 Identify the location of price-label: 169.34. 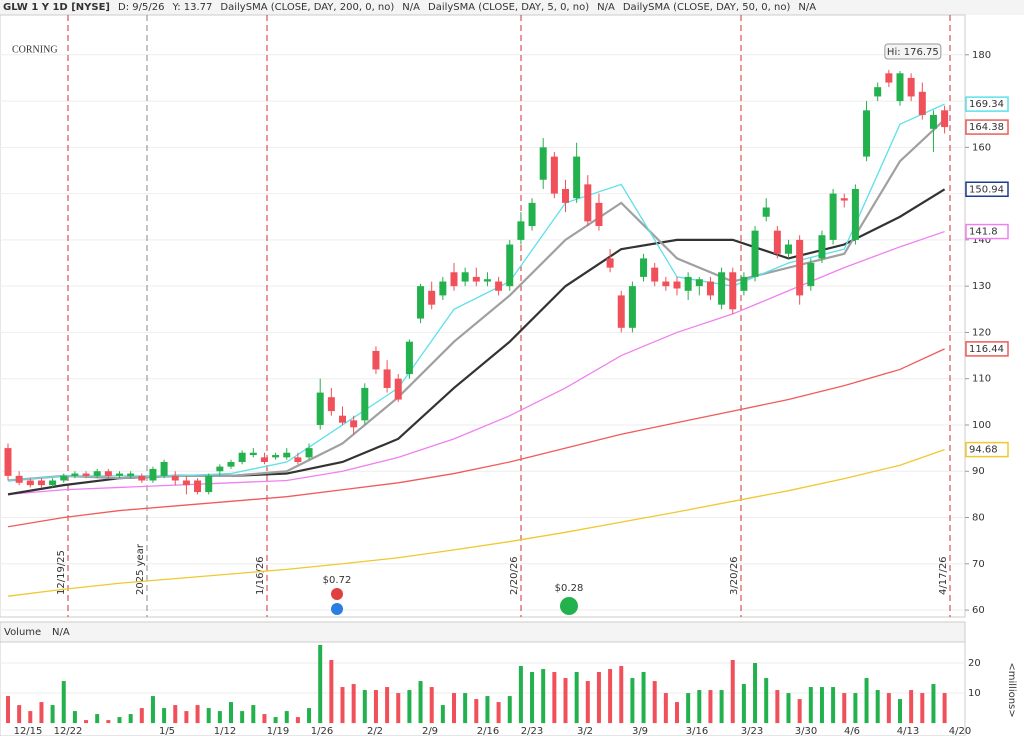
(986, 104).